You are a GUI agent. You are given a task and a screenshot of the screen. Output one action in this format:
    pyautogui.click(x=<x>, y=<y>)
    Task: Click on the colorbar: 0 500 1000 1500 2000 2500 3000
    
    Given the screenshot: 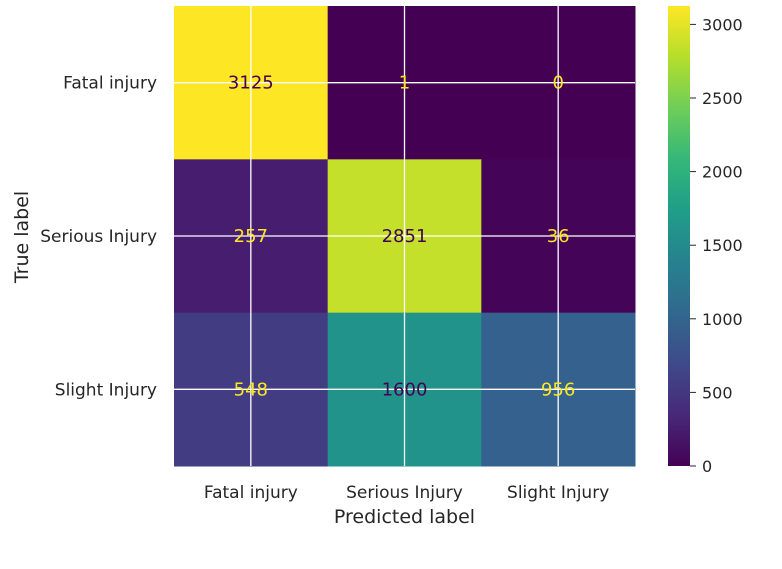 What is the action you would take?
    pyautogui.click(x=705, y=241)
    